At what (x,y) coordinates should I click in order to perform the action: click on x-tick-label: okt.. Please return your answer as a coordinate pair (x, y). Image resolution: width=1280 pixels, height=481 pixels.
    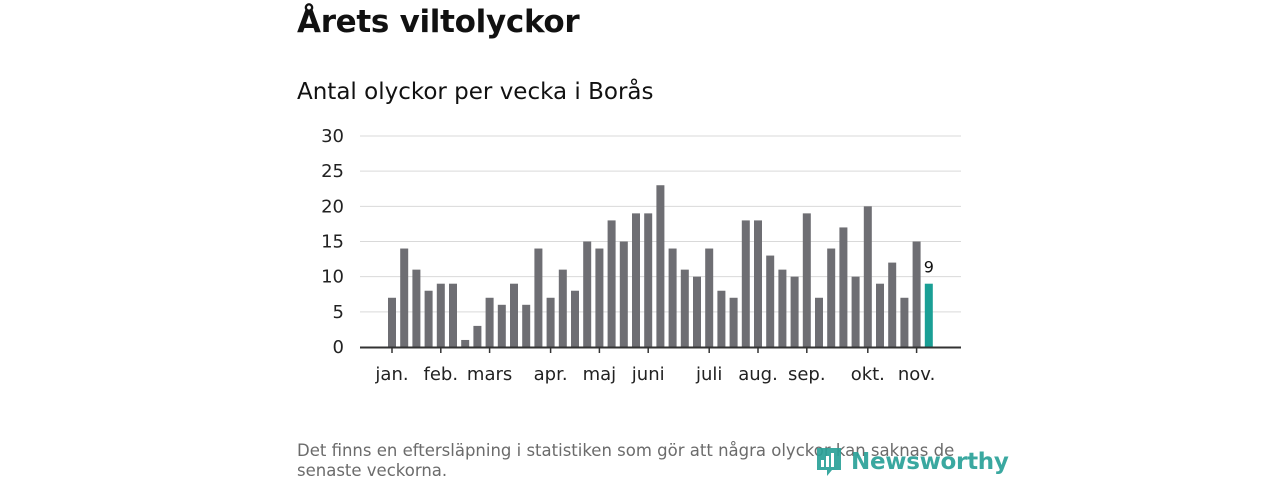
    Looking at the image, I should click on (868, 374).